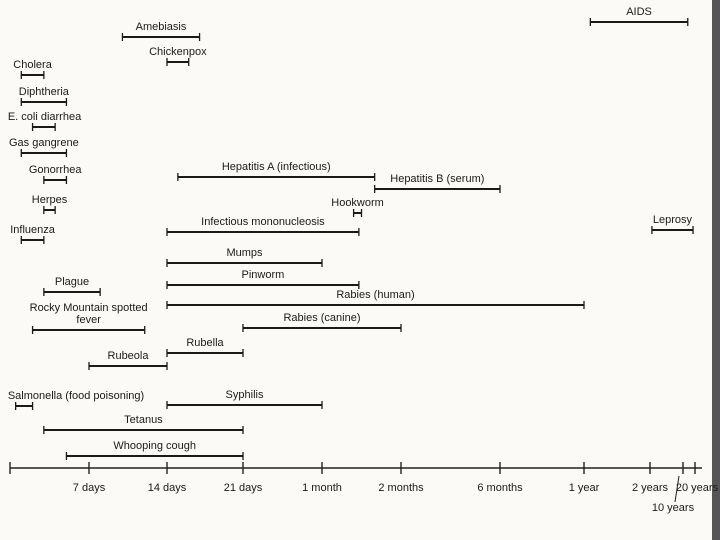 This screenshot has width=720, height=540. Describe the element at coordinates (32, 230) in the screenshot. I see `range-label: Influenza` at that location.